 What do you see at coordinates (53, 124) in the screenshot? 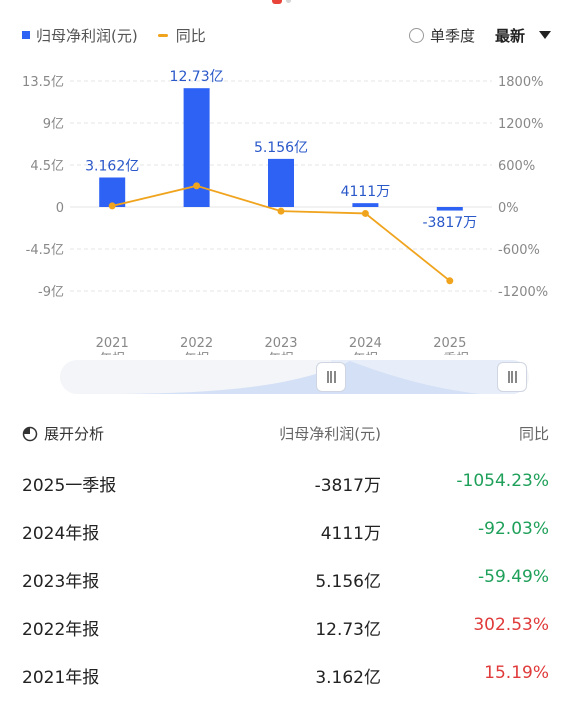
I see `left-axis-tick-label: 9亿` at bounding box center [53, 124].